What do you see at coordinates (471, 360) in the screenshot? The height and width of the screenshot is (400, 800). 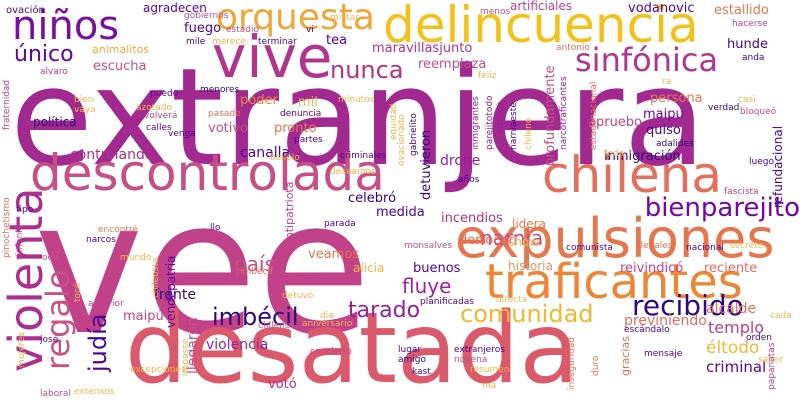 I see `word-novena: novena` at bounding box center [471, 360].